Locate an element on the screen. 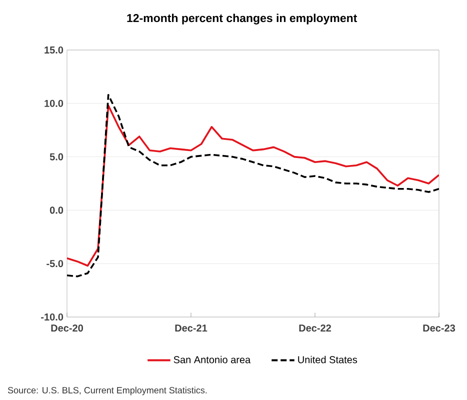 This screenshot has height=400, width=467. x-tick-label: Dec-22 is located at coordinates (315, 328).